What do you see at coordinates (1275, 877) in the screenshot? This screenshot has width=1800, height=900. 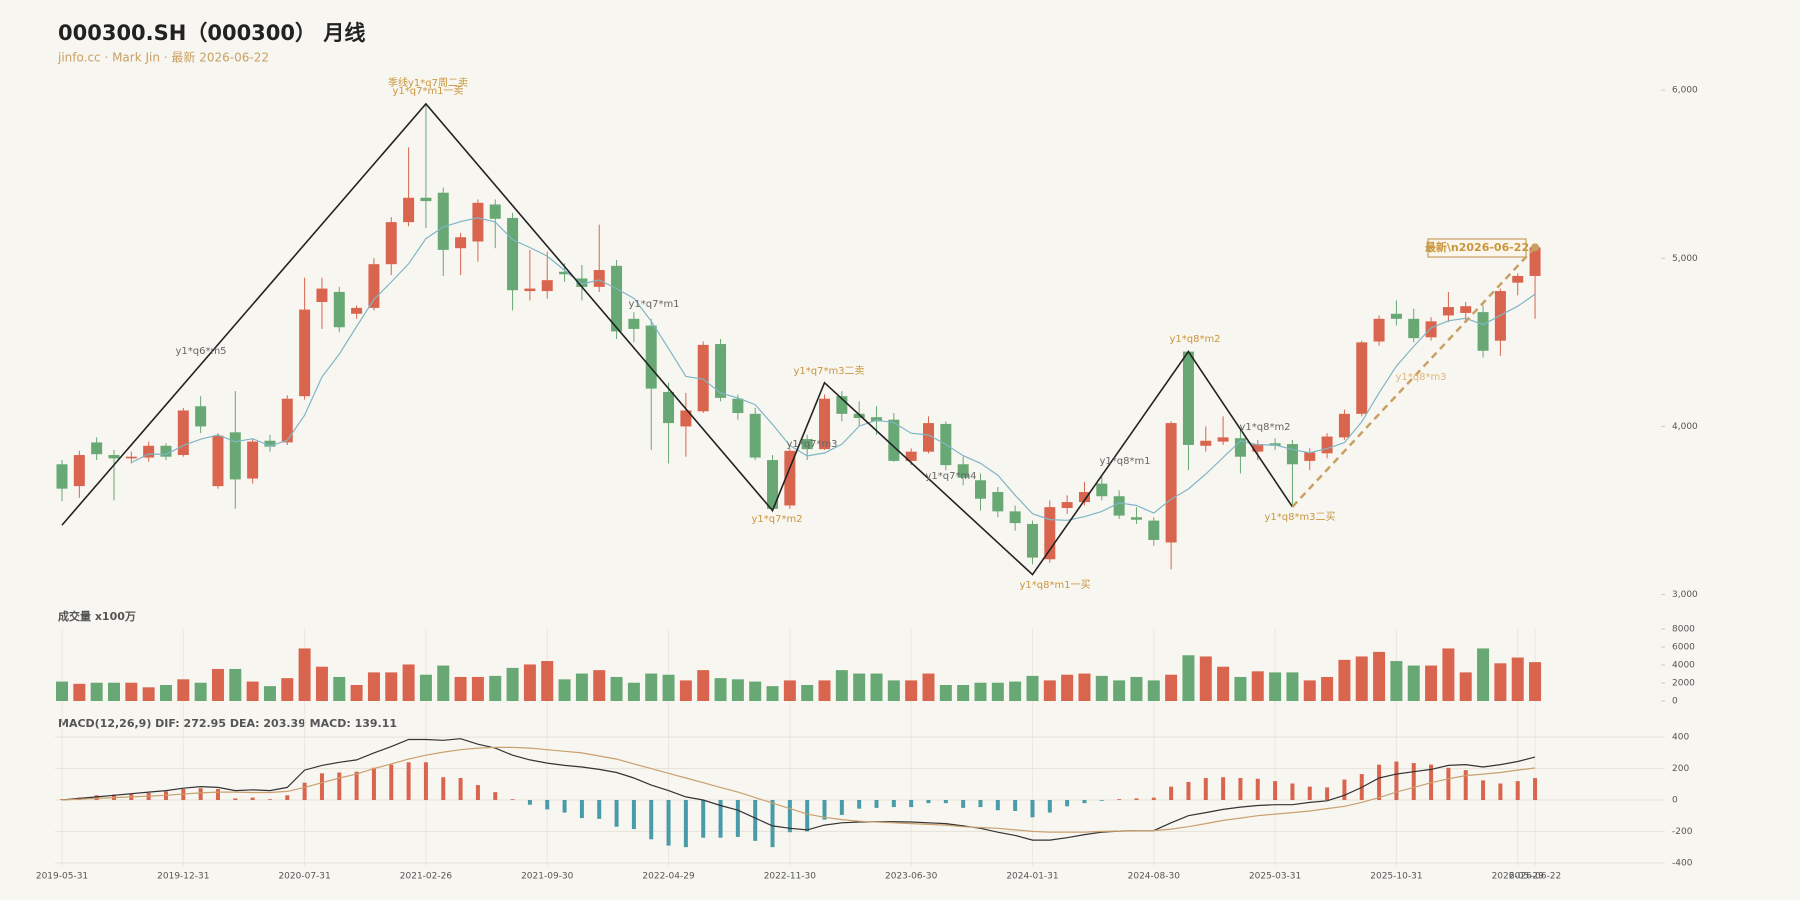 I see `x-tick-label: 2025-03-31` at bounding box center [1275, 877].